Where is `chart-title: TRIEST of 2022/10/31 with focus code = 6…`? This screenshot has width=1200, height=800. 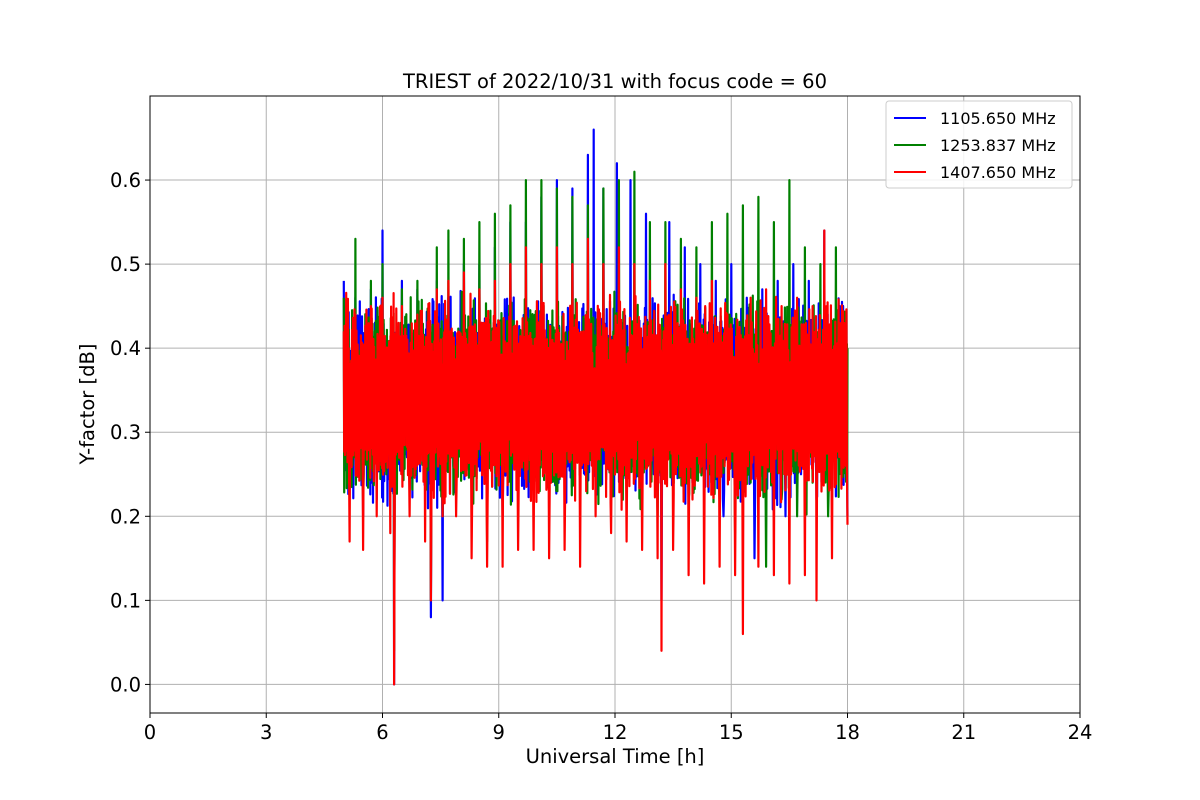
chart-title: TRIEST of 2022/10/31 with focus code = 6… is located at coordinates (614, 81).